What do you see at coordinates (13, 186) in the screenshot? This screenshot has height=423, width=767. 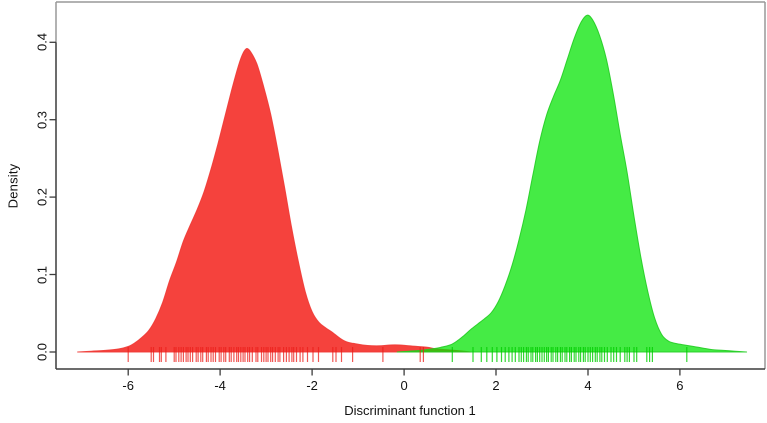 I see `y-axis-title: Density` at bounding box center [13, 186].